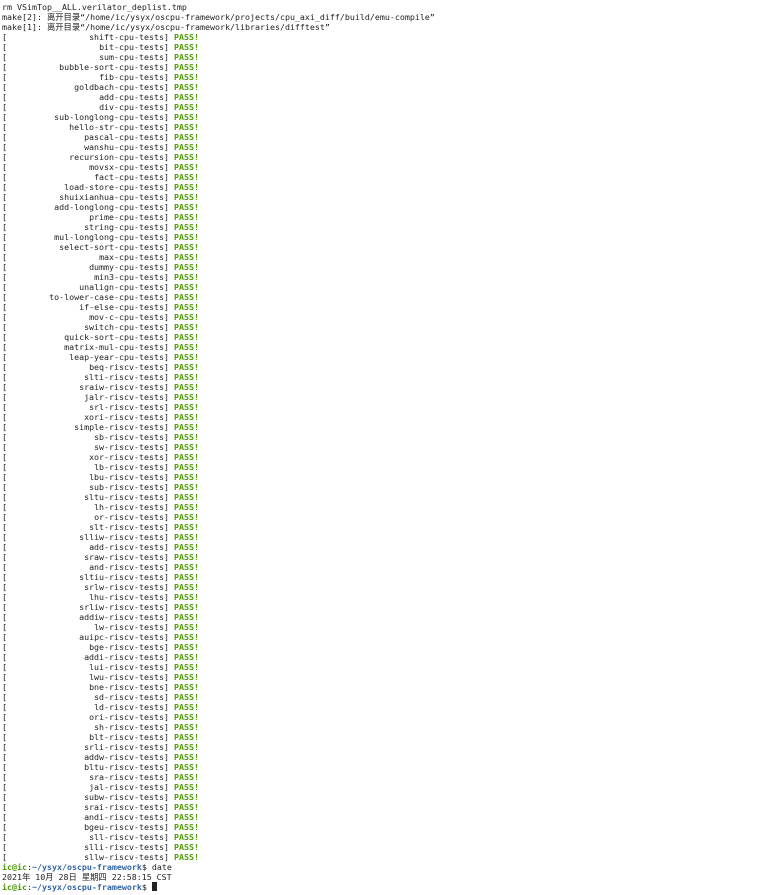 The height and width of the screenshot is (895, 774). Describe the element at coordinates (388, 887) in the screenshot. I see `prompt-line-current: ic@ic:~/ysyx/oscpu-framework$` at that location.